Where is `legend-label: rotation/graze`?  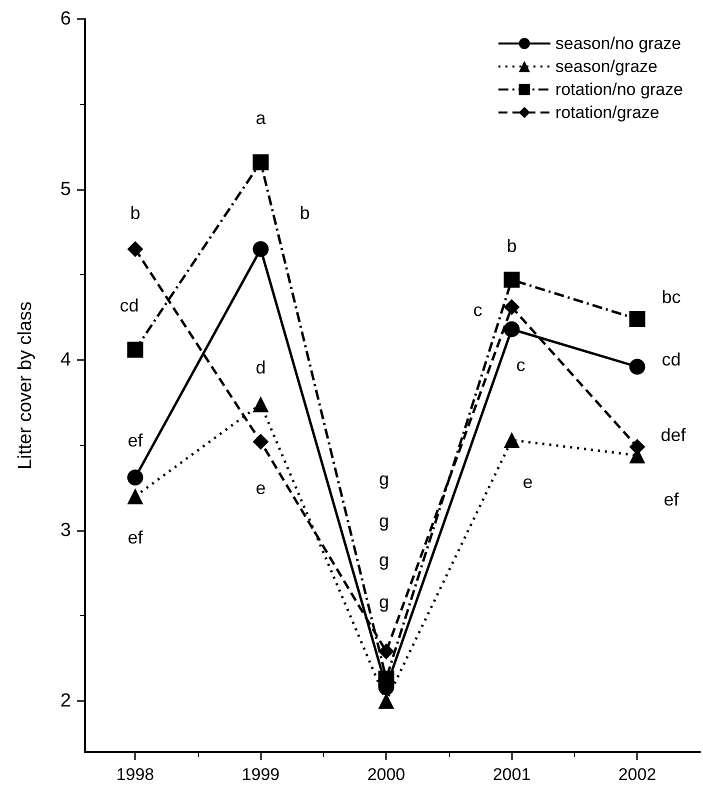
legend-label: rotation/graze is located at coordinates (607, 112).